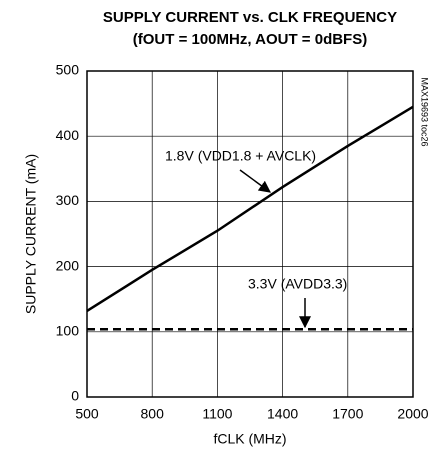  I want to click on y-axis-label: SUPPLY CURRENT (mA), so click(31, 234).